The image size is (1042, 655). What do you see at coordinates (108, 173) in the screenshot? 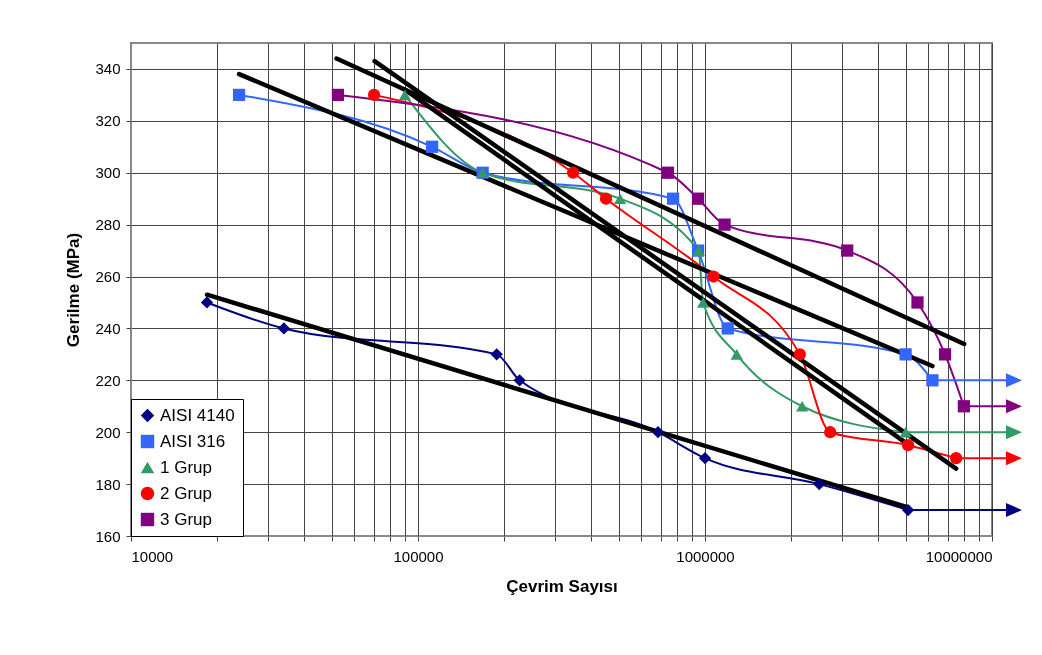
I see `y-tick-label: 300` at bounding box center [108, 173].